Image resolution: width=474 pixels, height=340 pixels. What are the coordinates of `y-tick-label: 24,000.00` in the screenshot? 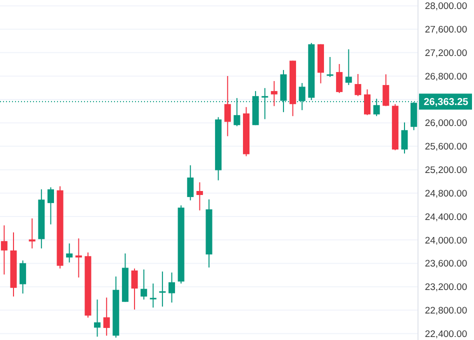 It's located at (446, 240).